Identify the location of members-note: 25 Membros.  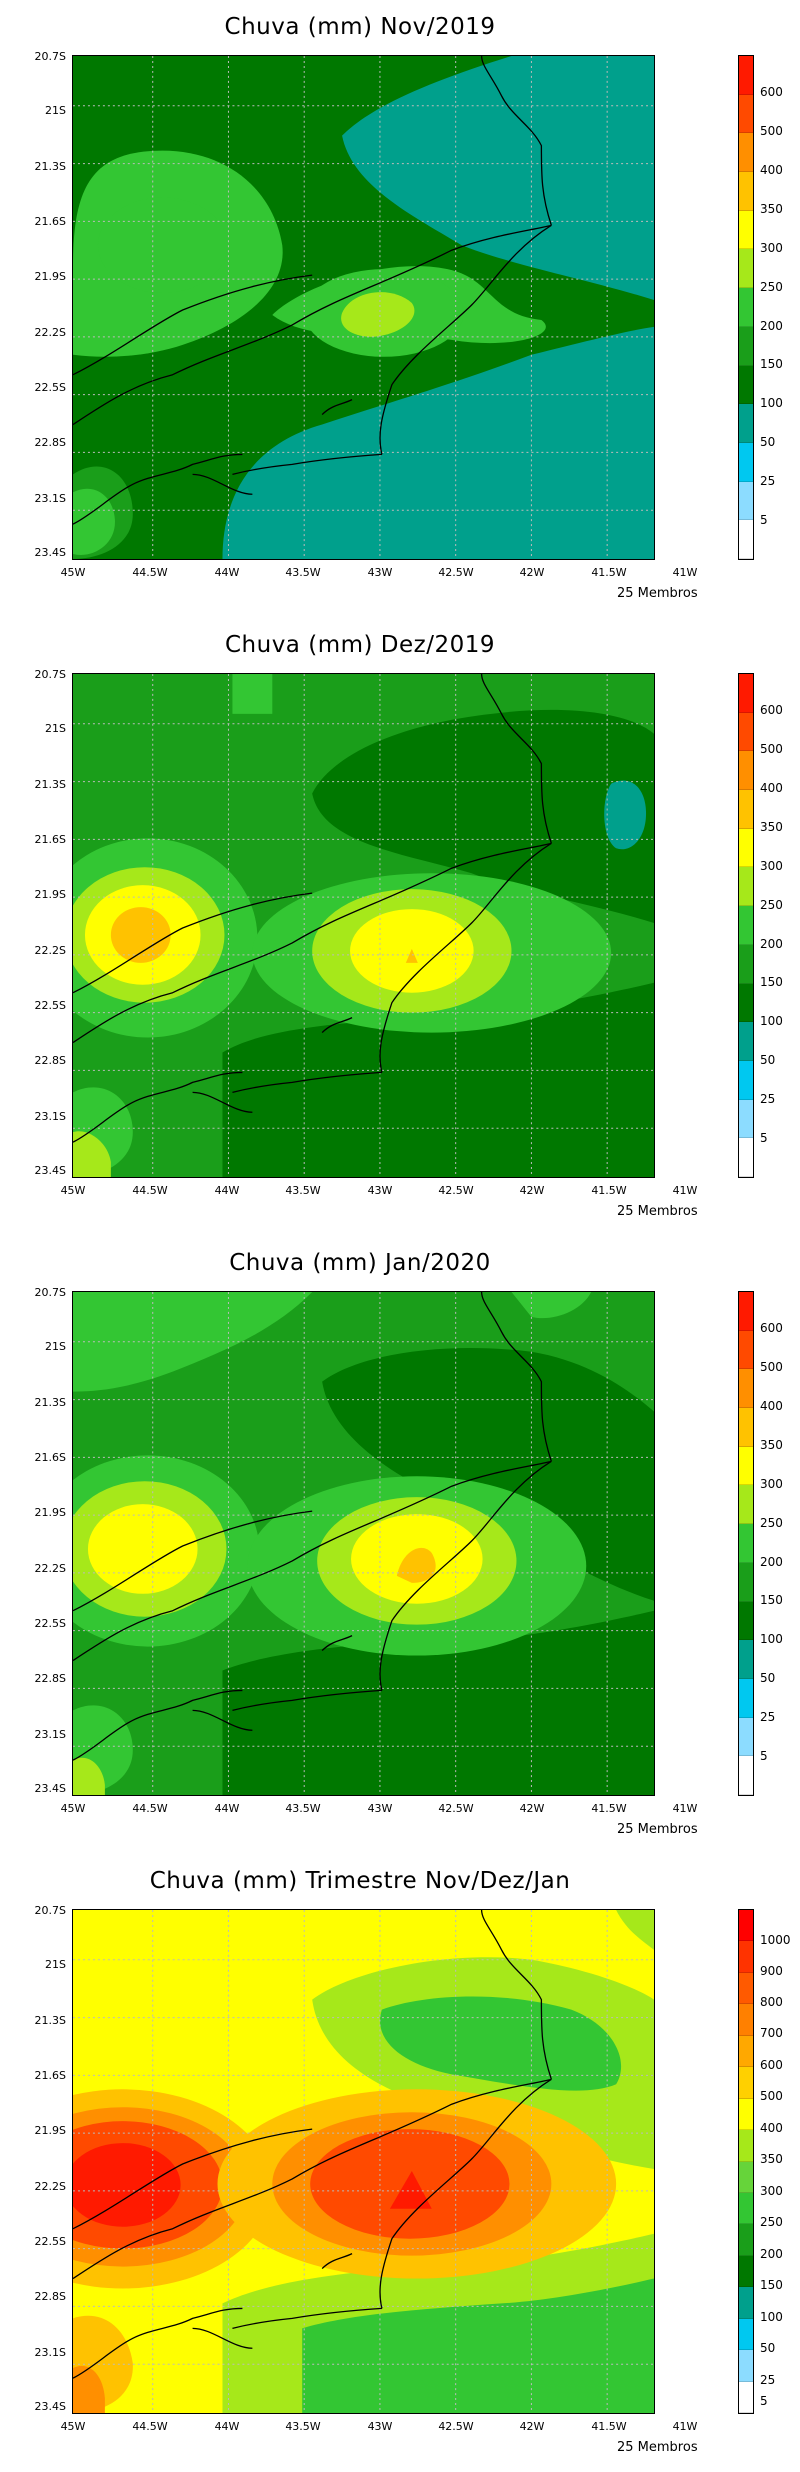
(657, 593).